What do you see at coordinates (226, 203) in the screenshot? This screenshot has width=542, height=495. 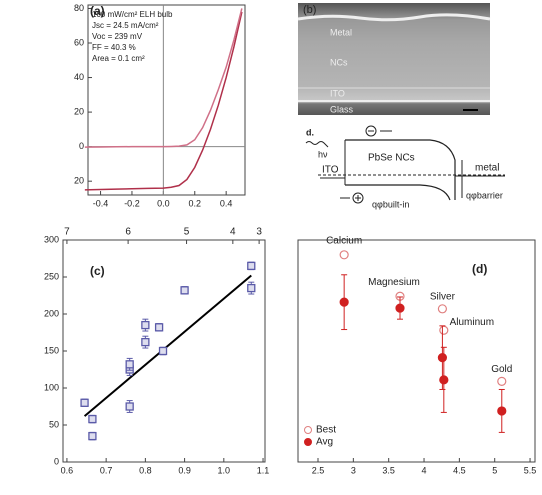 I see `x-tick-label: 0.4` at bounding box center [226, 203].